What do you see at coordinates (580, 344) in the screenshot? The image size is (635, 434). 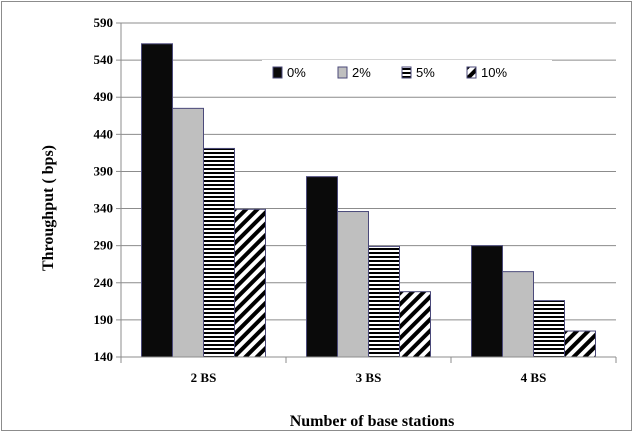 I see `bar-10pct-4bs` at bounding box center [580, 344].